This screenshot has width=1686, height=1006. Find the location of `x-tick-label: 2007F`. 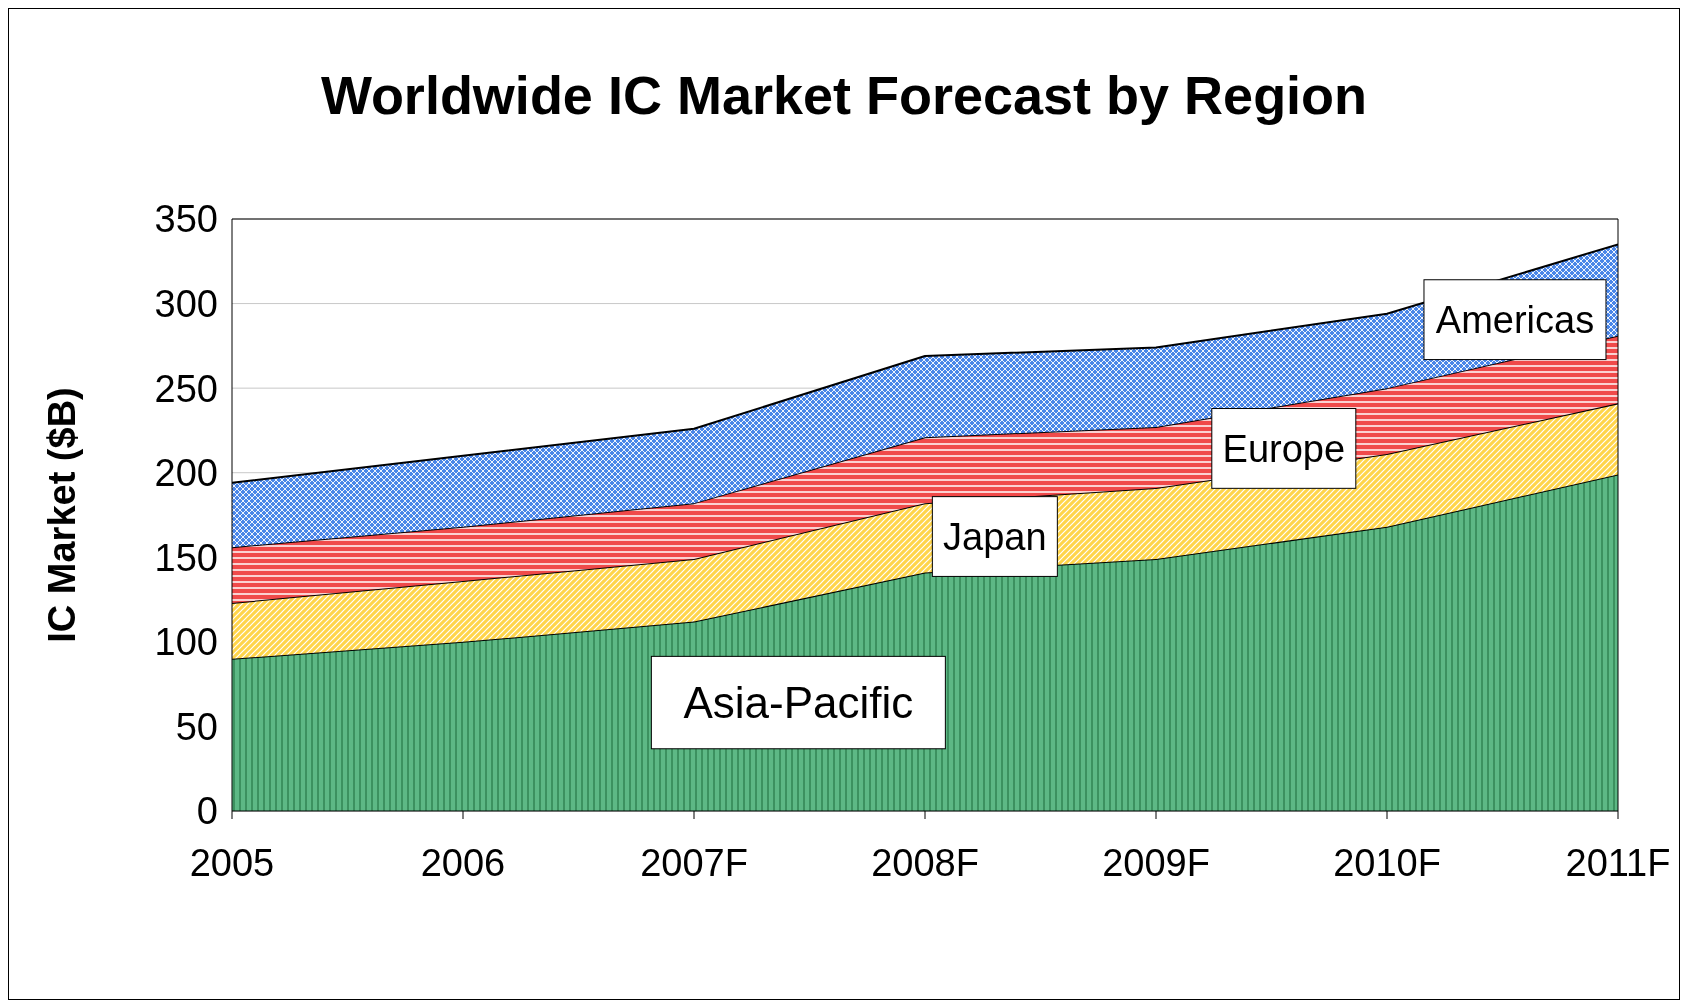

x-tick-label: 2007F is located at coordinates (694, 862).